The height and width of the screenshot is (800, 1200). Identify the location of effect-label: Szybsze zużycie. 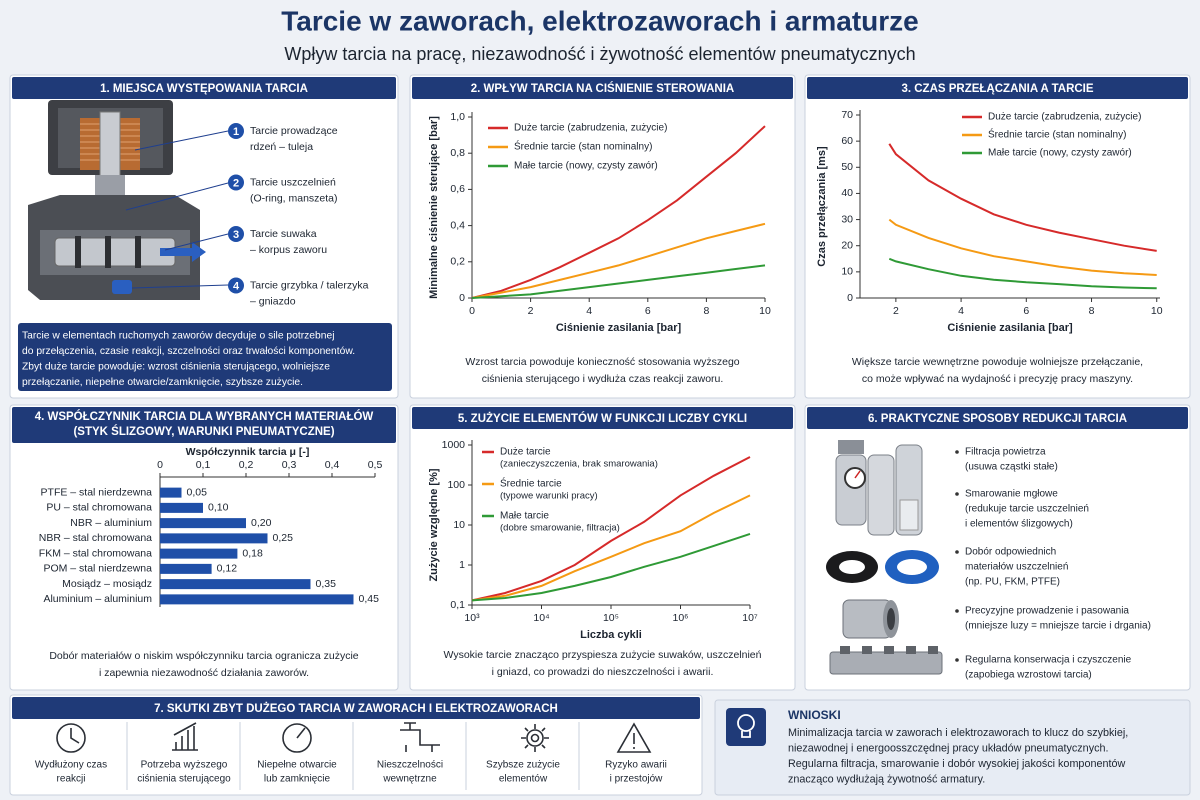
(523, 765).